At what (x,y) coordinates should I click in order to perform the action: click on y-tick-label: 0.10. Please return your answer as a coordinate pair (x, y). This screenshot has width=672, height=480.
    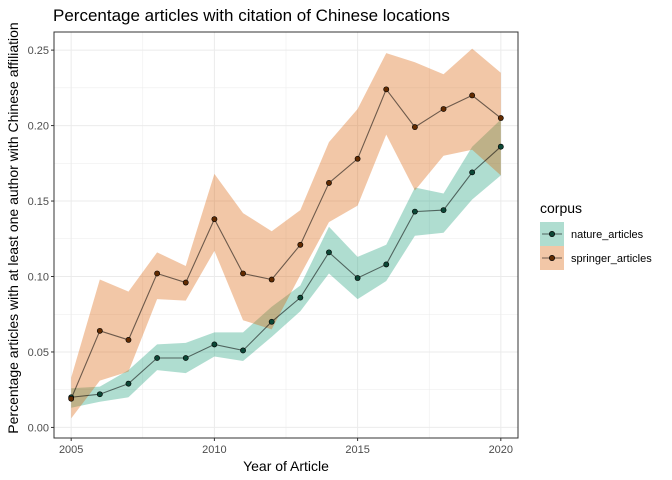
    Looking at the image, I should click on (38, 278).